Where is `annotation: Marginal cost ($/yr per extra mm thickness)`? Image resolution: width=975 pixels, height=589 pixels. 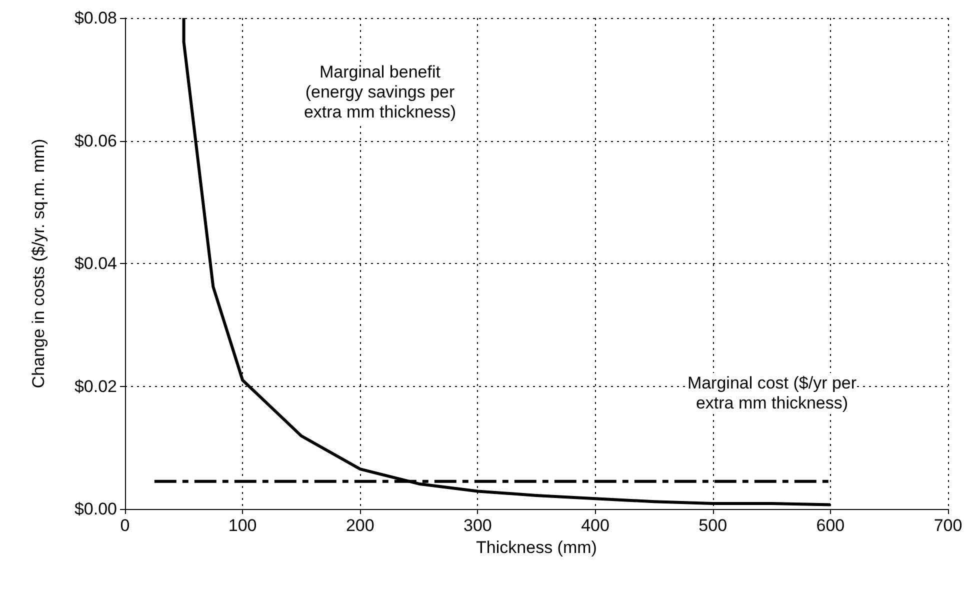 annotation: Marginal cost ($/yr per extra mm thickness) is located at coordinates (772, 393).